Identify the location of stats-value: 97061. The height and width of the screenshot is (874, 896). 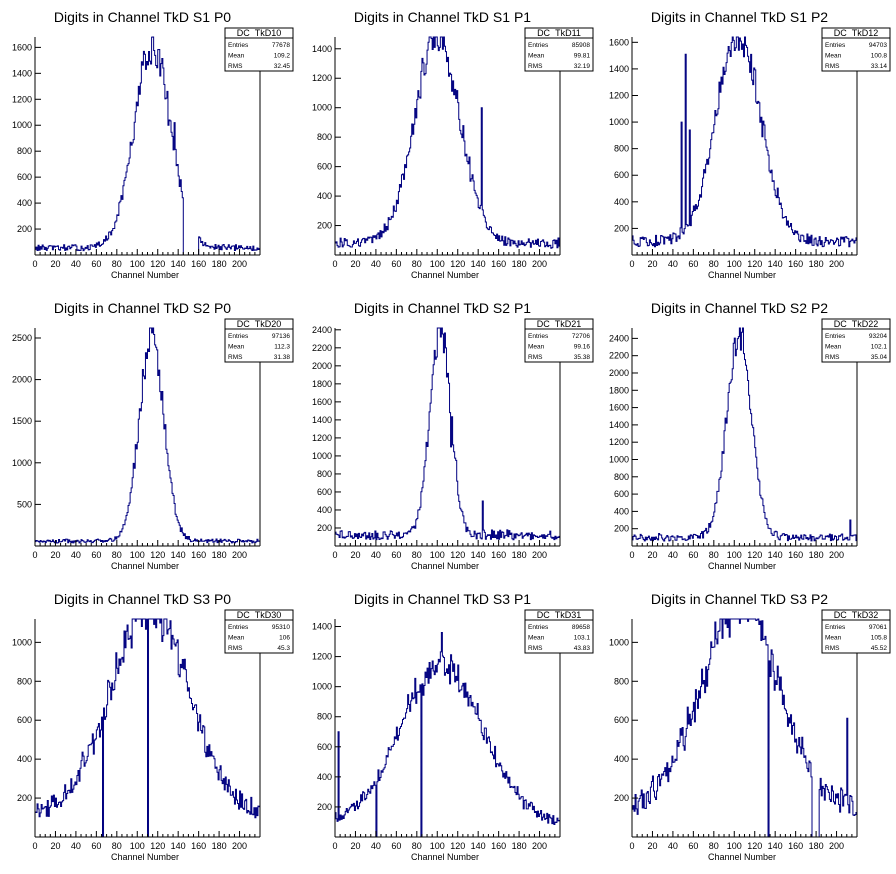
(878, 627).